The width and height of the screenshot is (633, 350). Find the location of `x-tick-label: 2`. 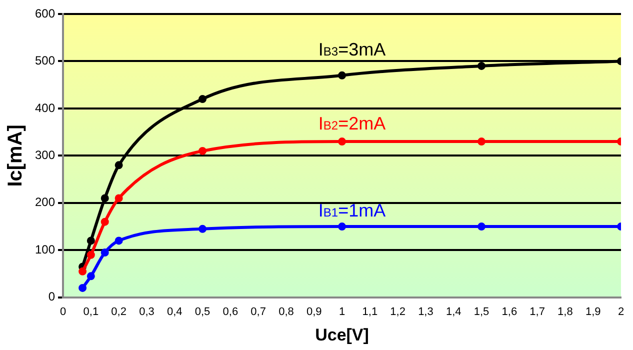

x-tick-label: 2 is located at coordinates (621, 312).